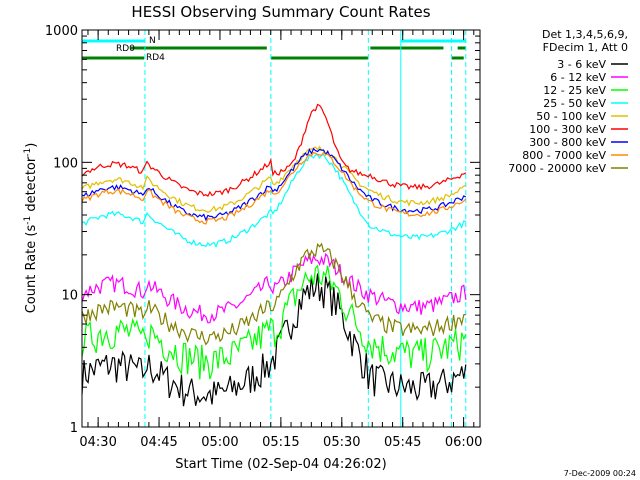 Image resolution: width=640 pixels, height=480 pixels. I want to click on footer-date: 7-Dec-2009 00:24, so click(600, 473).